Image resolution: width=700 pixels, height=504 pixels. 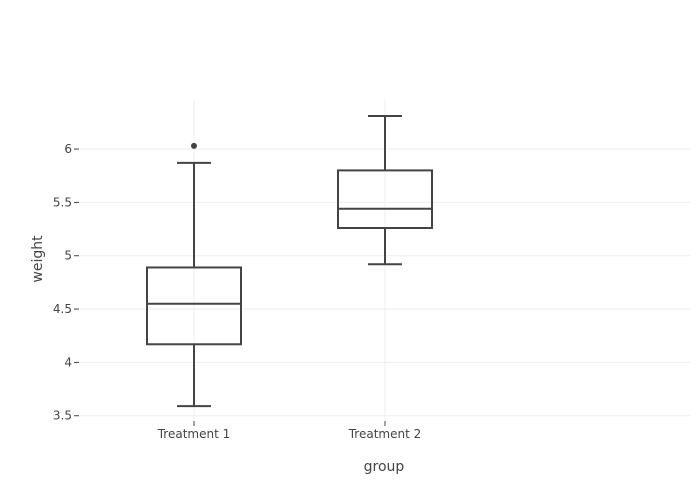 What do you see at coordinates (68, 362) in the screenshot?
I see `y-tick-label: 4` at bounding box center [68, 362].